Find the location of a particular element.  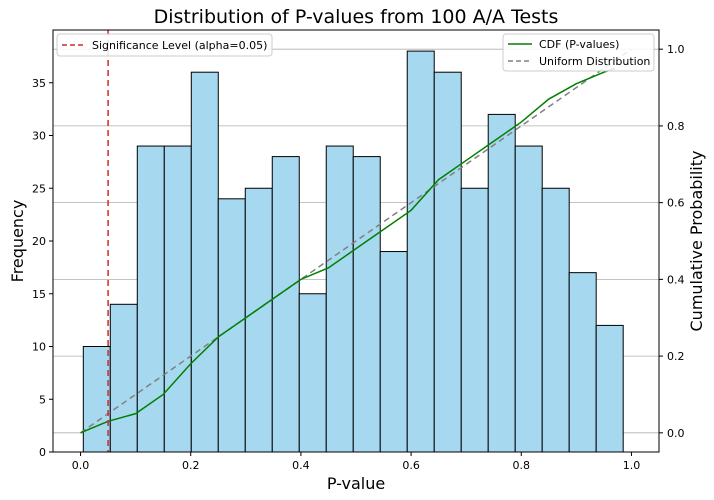

y-tick-label: 0 is located at coordinates (42, 452).